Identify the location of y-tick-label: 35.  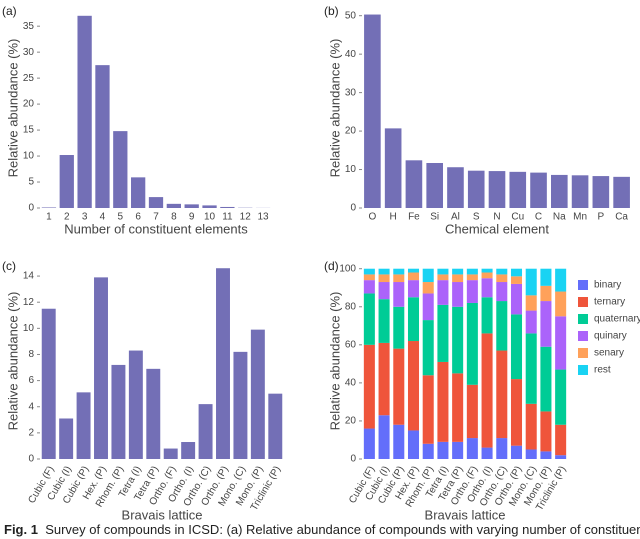
(29, 26).